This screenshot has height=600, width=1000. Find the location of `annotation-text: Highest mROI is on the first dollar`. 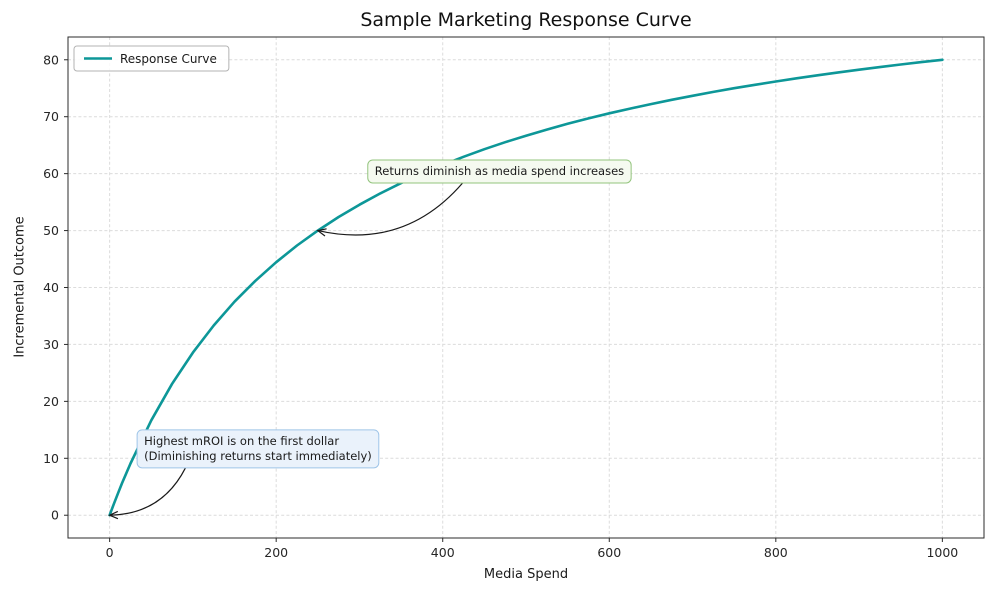

annotation-text: Highest mROI is on the first dollar is located at coordinates (241, 441).